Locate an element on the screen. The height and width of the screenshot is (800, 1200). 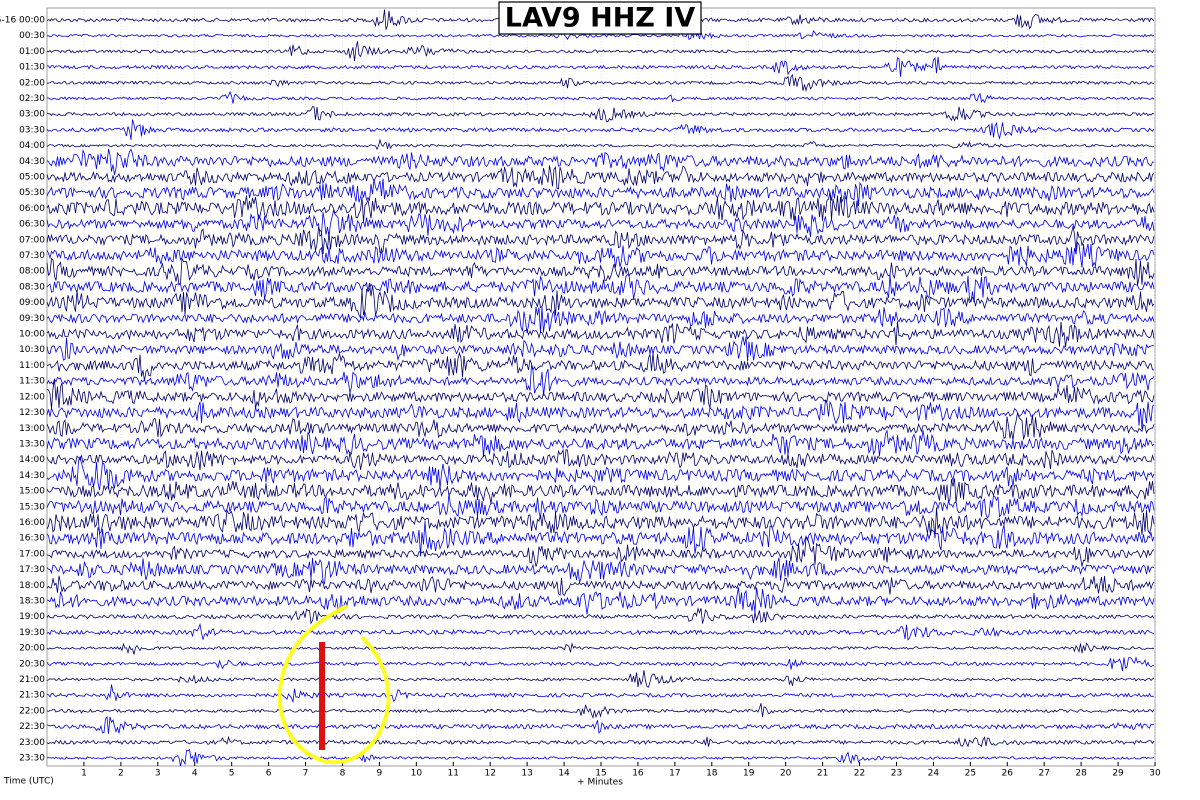
row-label: 13:30 is located at coordinates (32, 444).